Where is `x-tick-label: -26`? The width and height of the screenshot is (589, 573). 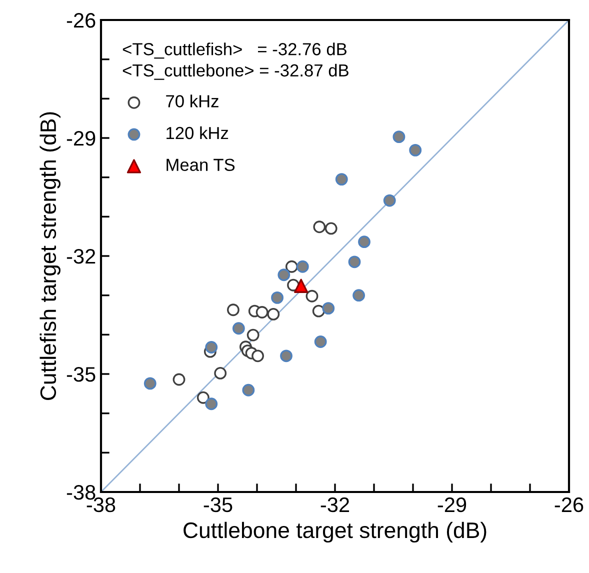 x-tick-label: -26 is located at coordinates (569, 504).